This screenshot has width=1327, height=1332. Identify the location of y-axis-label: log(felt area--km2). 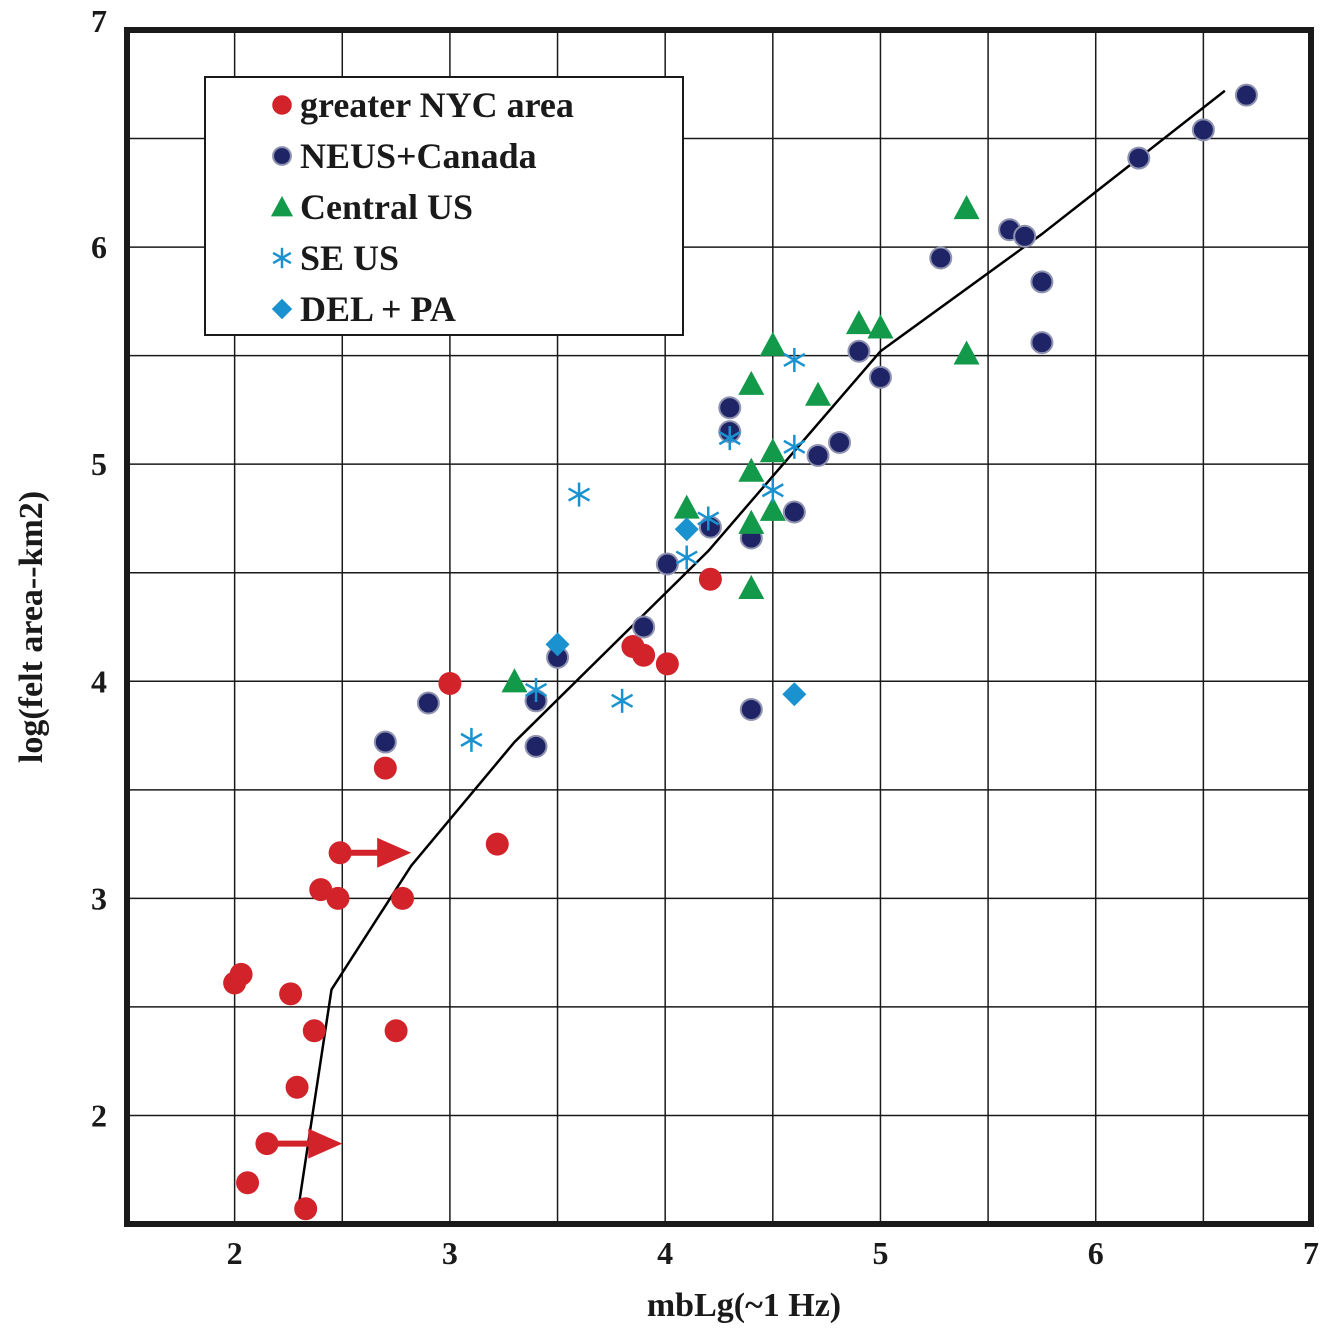
(31, 627).